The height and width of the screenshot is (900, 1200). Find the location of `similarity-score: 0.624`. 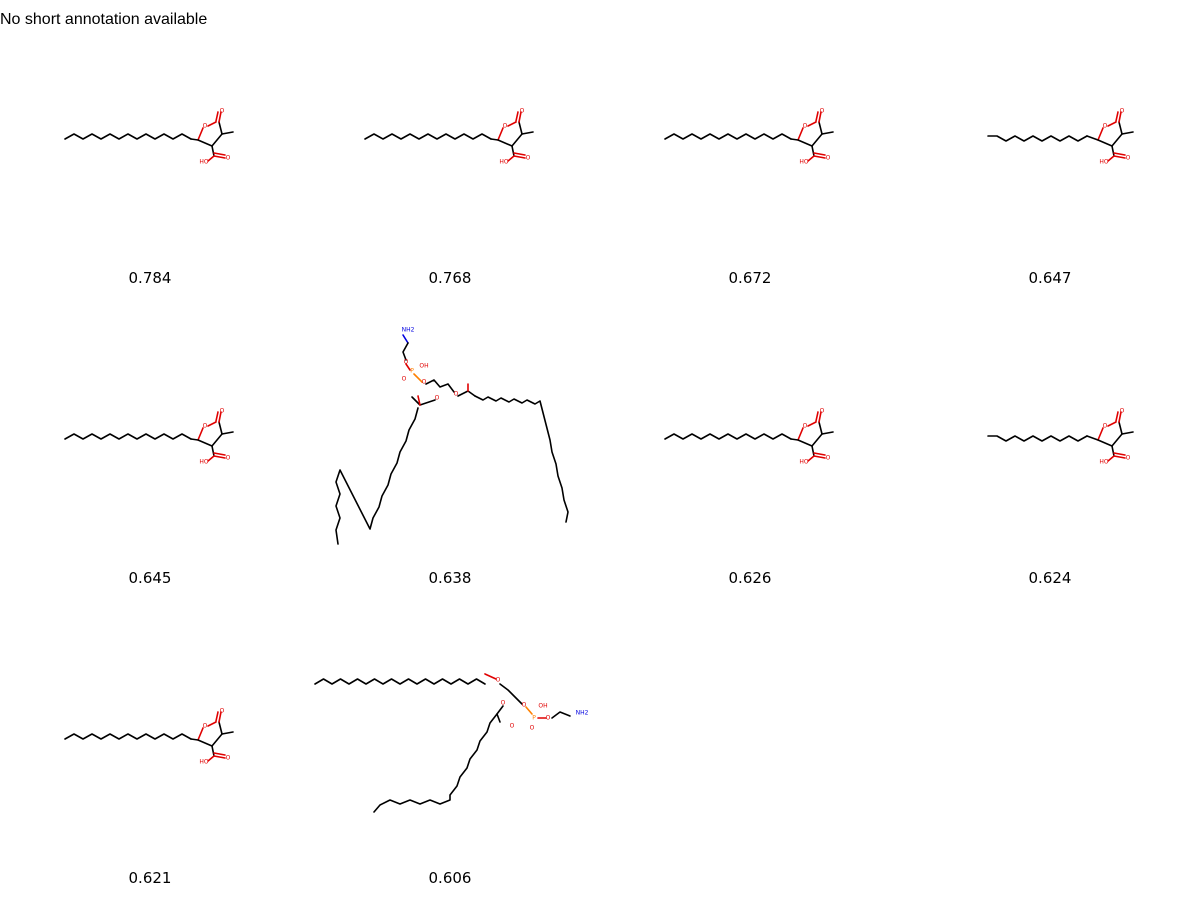

similarity-score: 0.624 is located at coordinates (1050, 578).